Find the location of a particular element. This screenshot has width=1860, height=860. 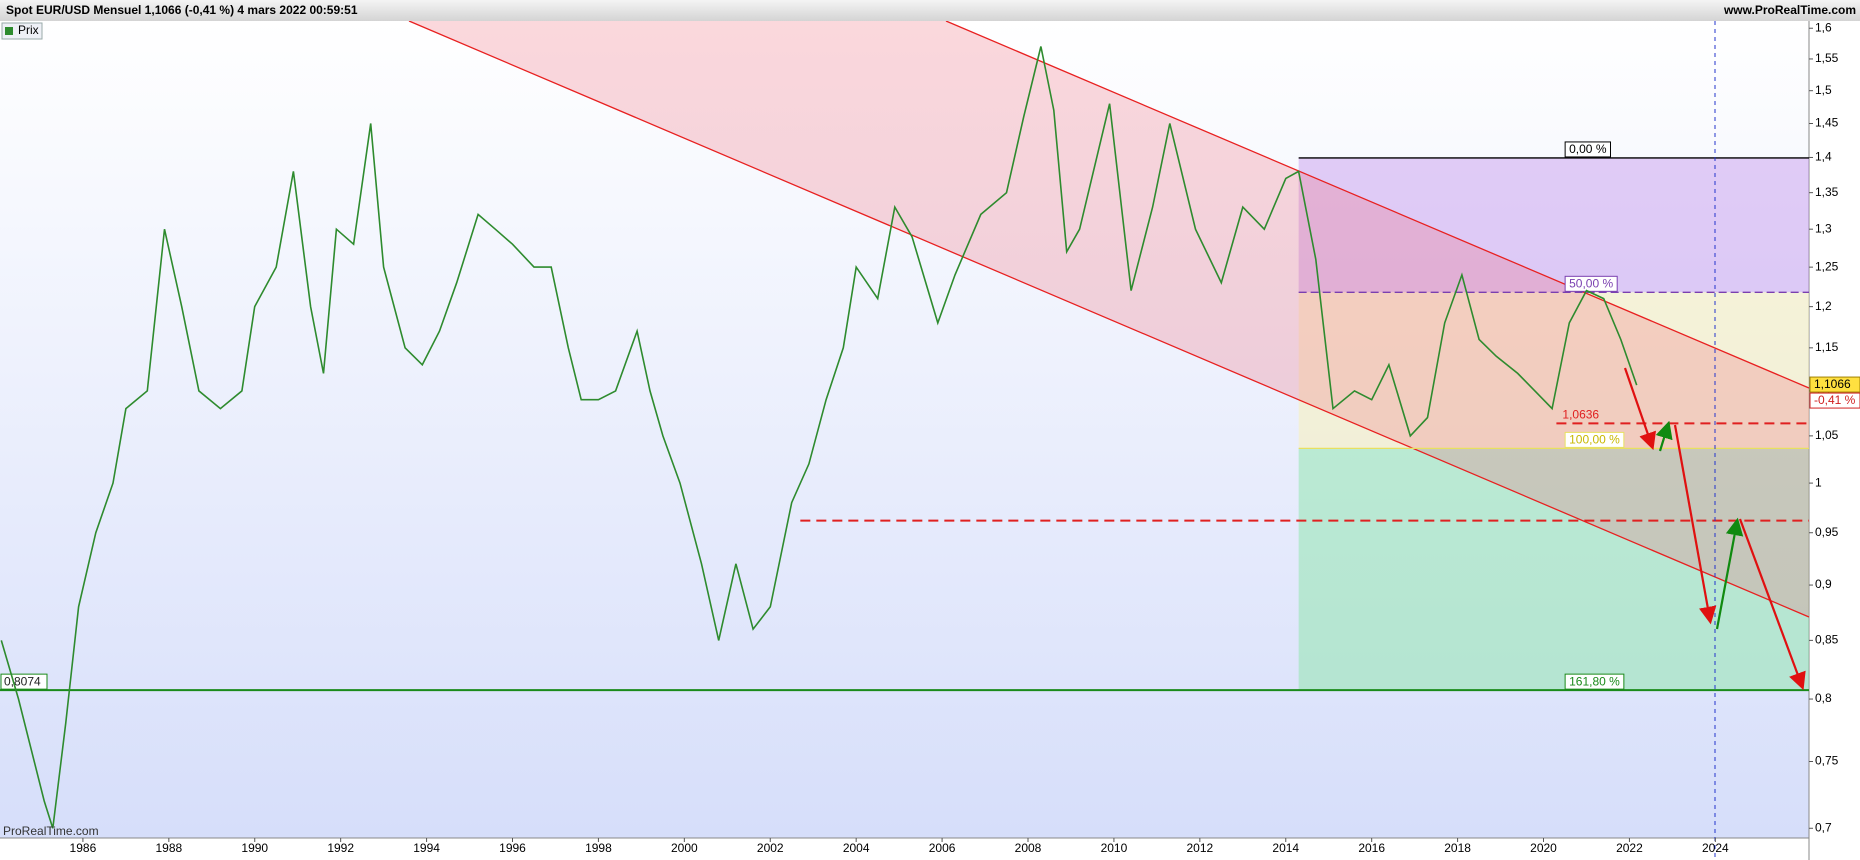

axis-panel is located at coordinates (1834, 440).